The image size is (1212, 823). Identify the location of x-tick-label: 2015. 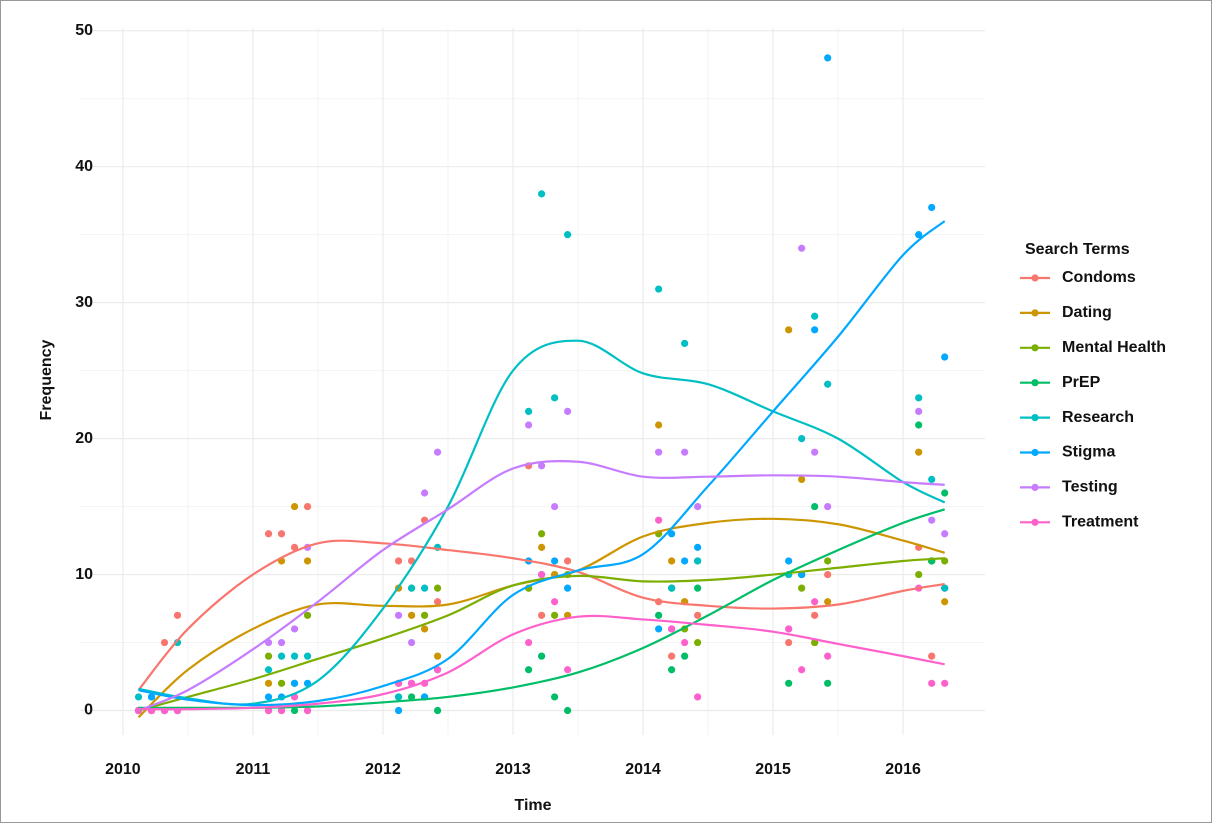
(773, 769).